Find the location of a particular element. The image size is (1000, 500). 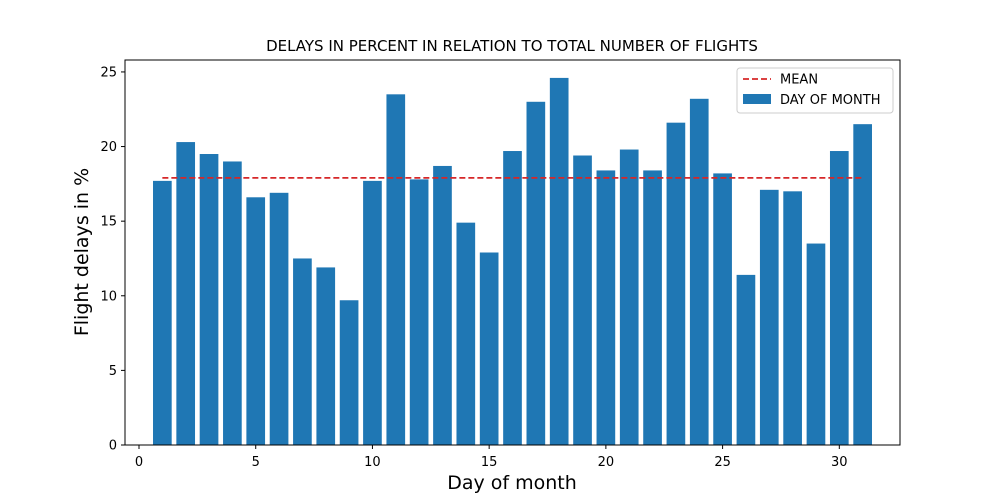

x-tick-label: 10 is located at coordinates (372, 462).